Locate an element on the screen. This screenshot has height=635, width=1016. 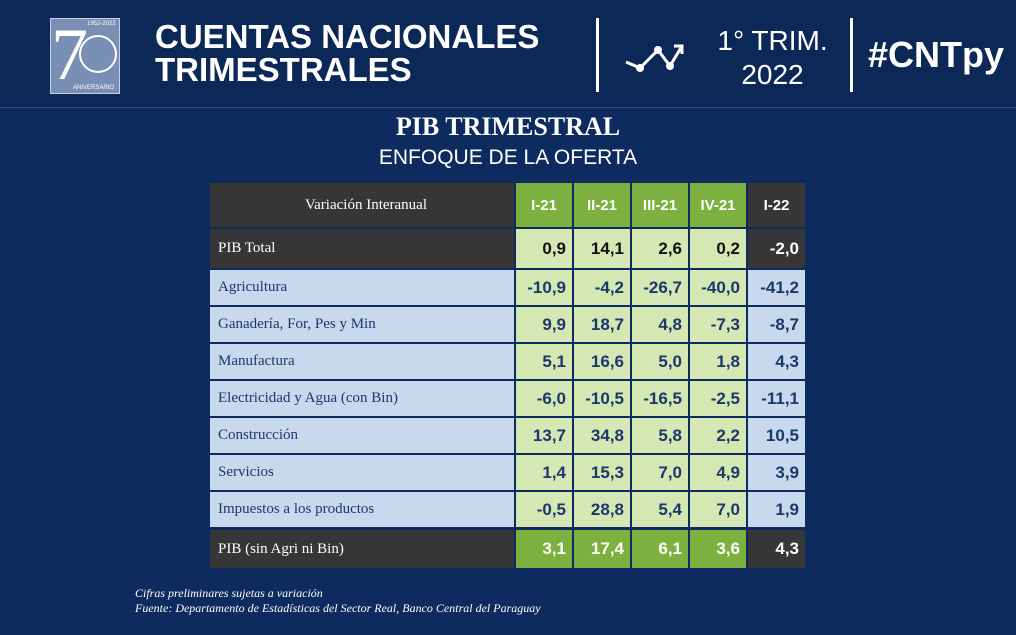
value-cell: 1,4 is located at coordinates (544, 472).